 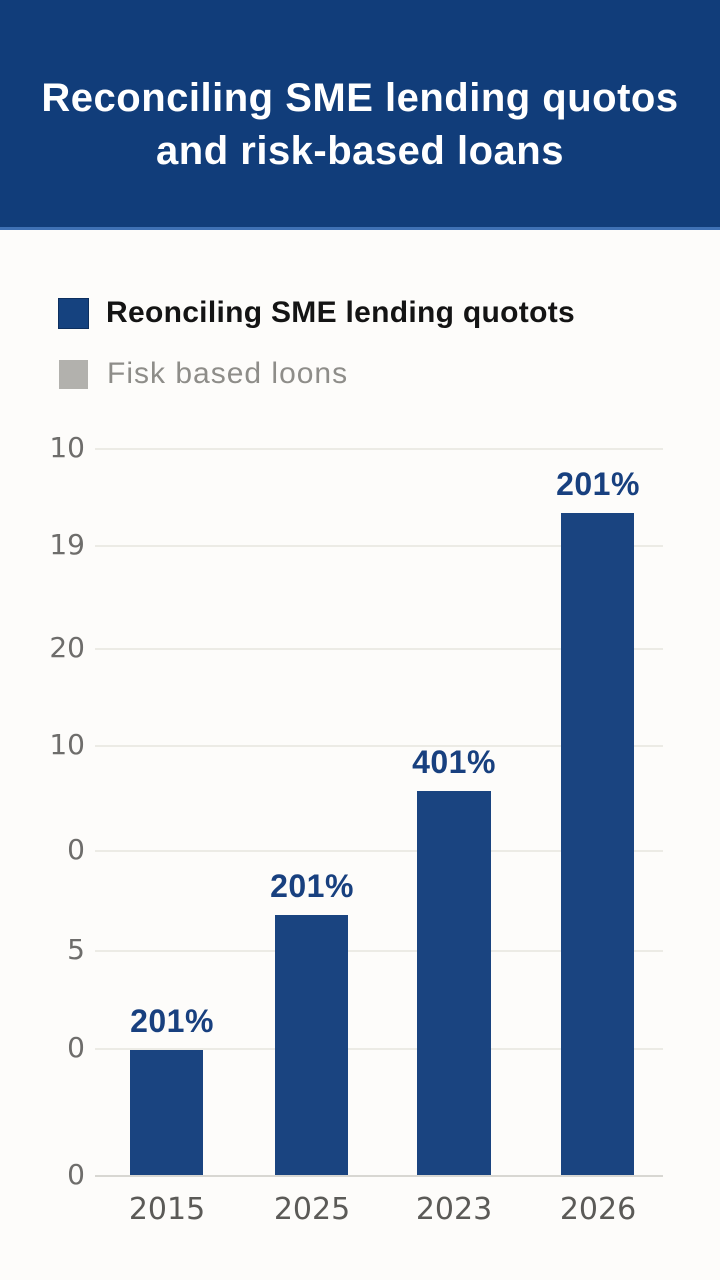 What do you see at coordinates (598, 484) in the screenshot?
I see `bar-value-label-2026: 201%` at bounding box center [598, 484].